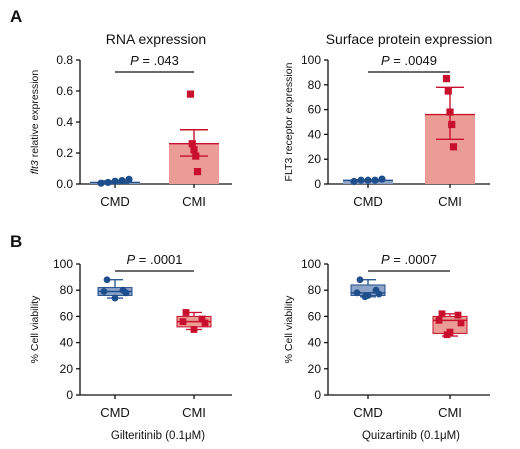  Describe the element at coordinates (158, 436) in the screenshot. I see `x-axis-label: Gilteritinib (0.1μM)` at that location.